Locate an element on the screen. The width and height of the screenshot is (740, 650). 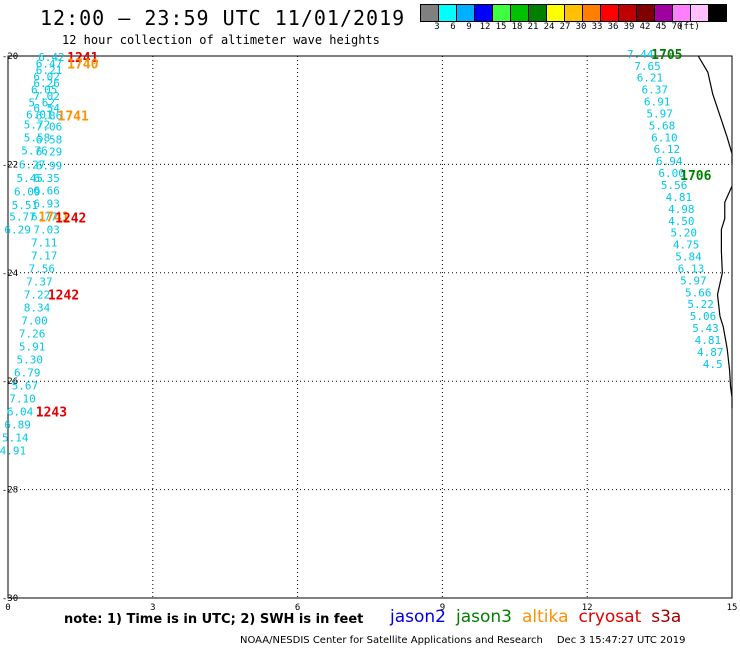
wave-height-label: 6.01 is located at coordinates (39, 115).